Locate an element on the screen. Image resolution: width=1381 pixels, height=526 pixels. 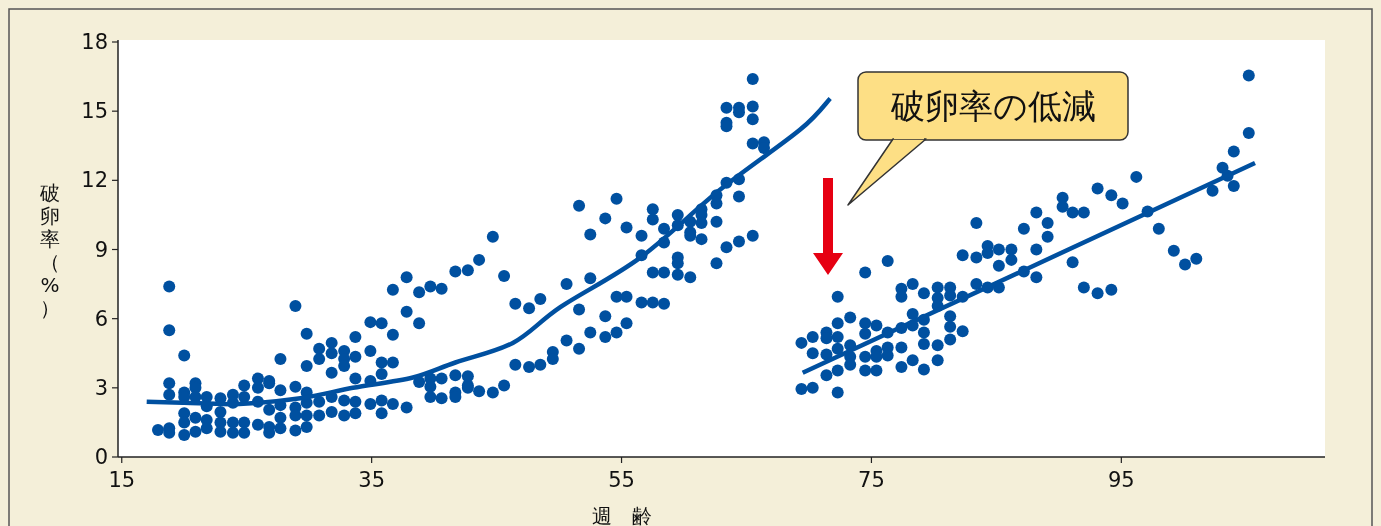
y-tick-label: 15 is located at coordinates (94, 111).